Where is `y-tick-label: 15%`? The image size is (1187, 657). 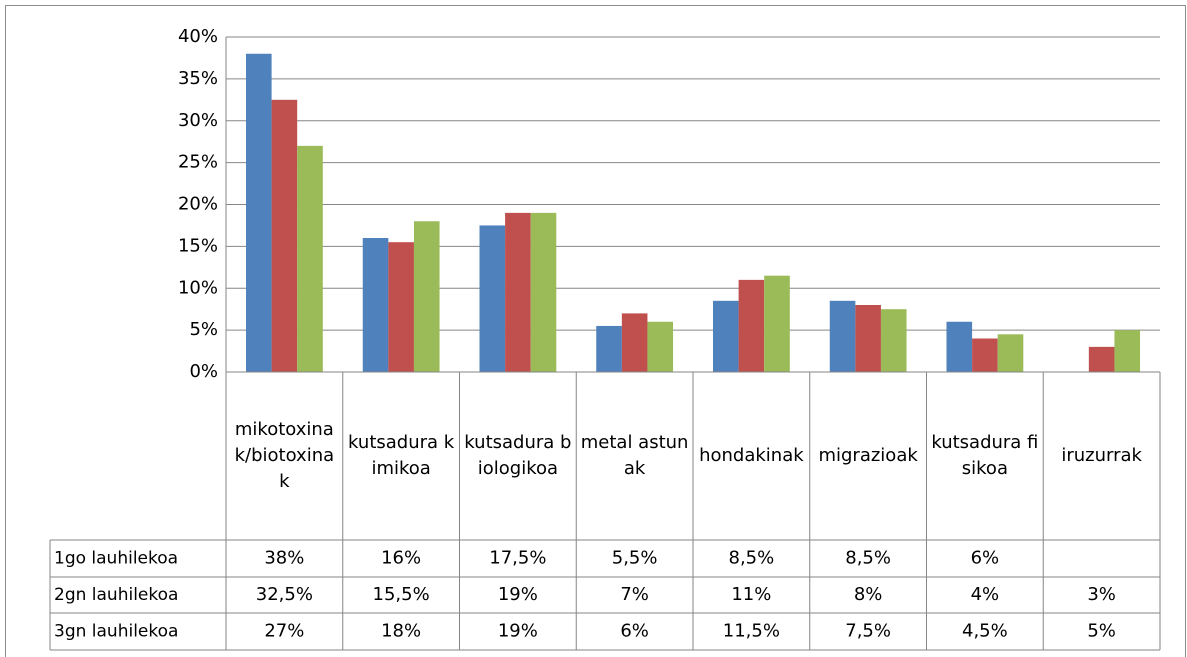
y-tick-label: 15% is located at coordinates (198, 245).